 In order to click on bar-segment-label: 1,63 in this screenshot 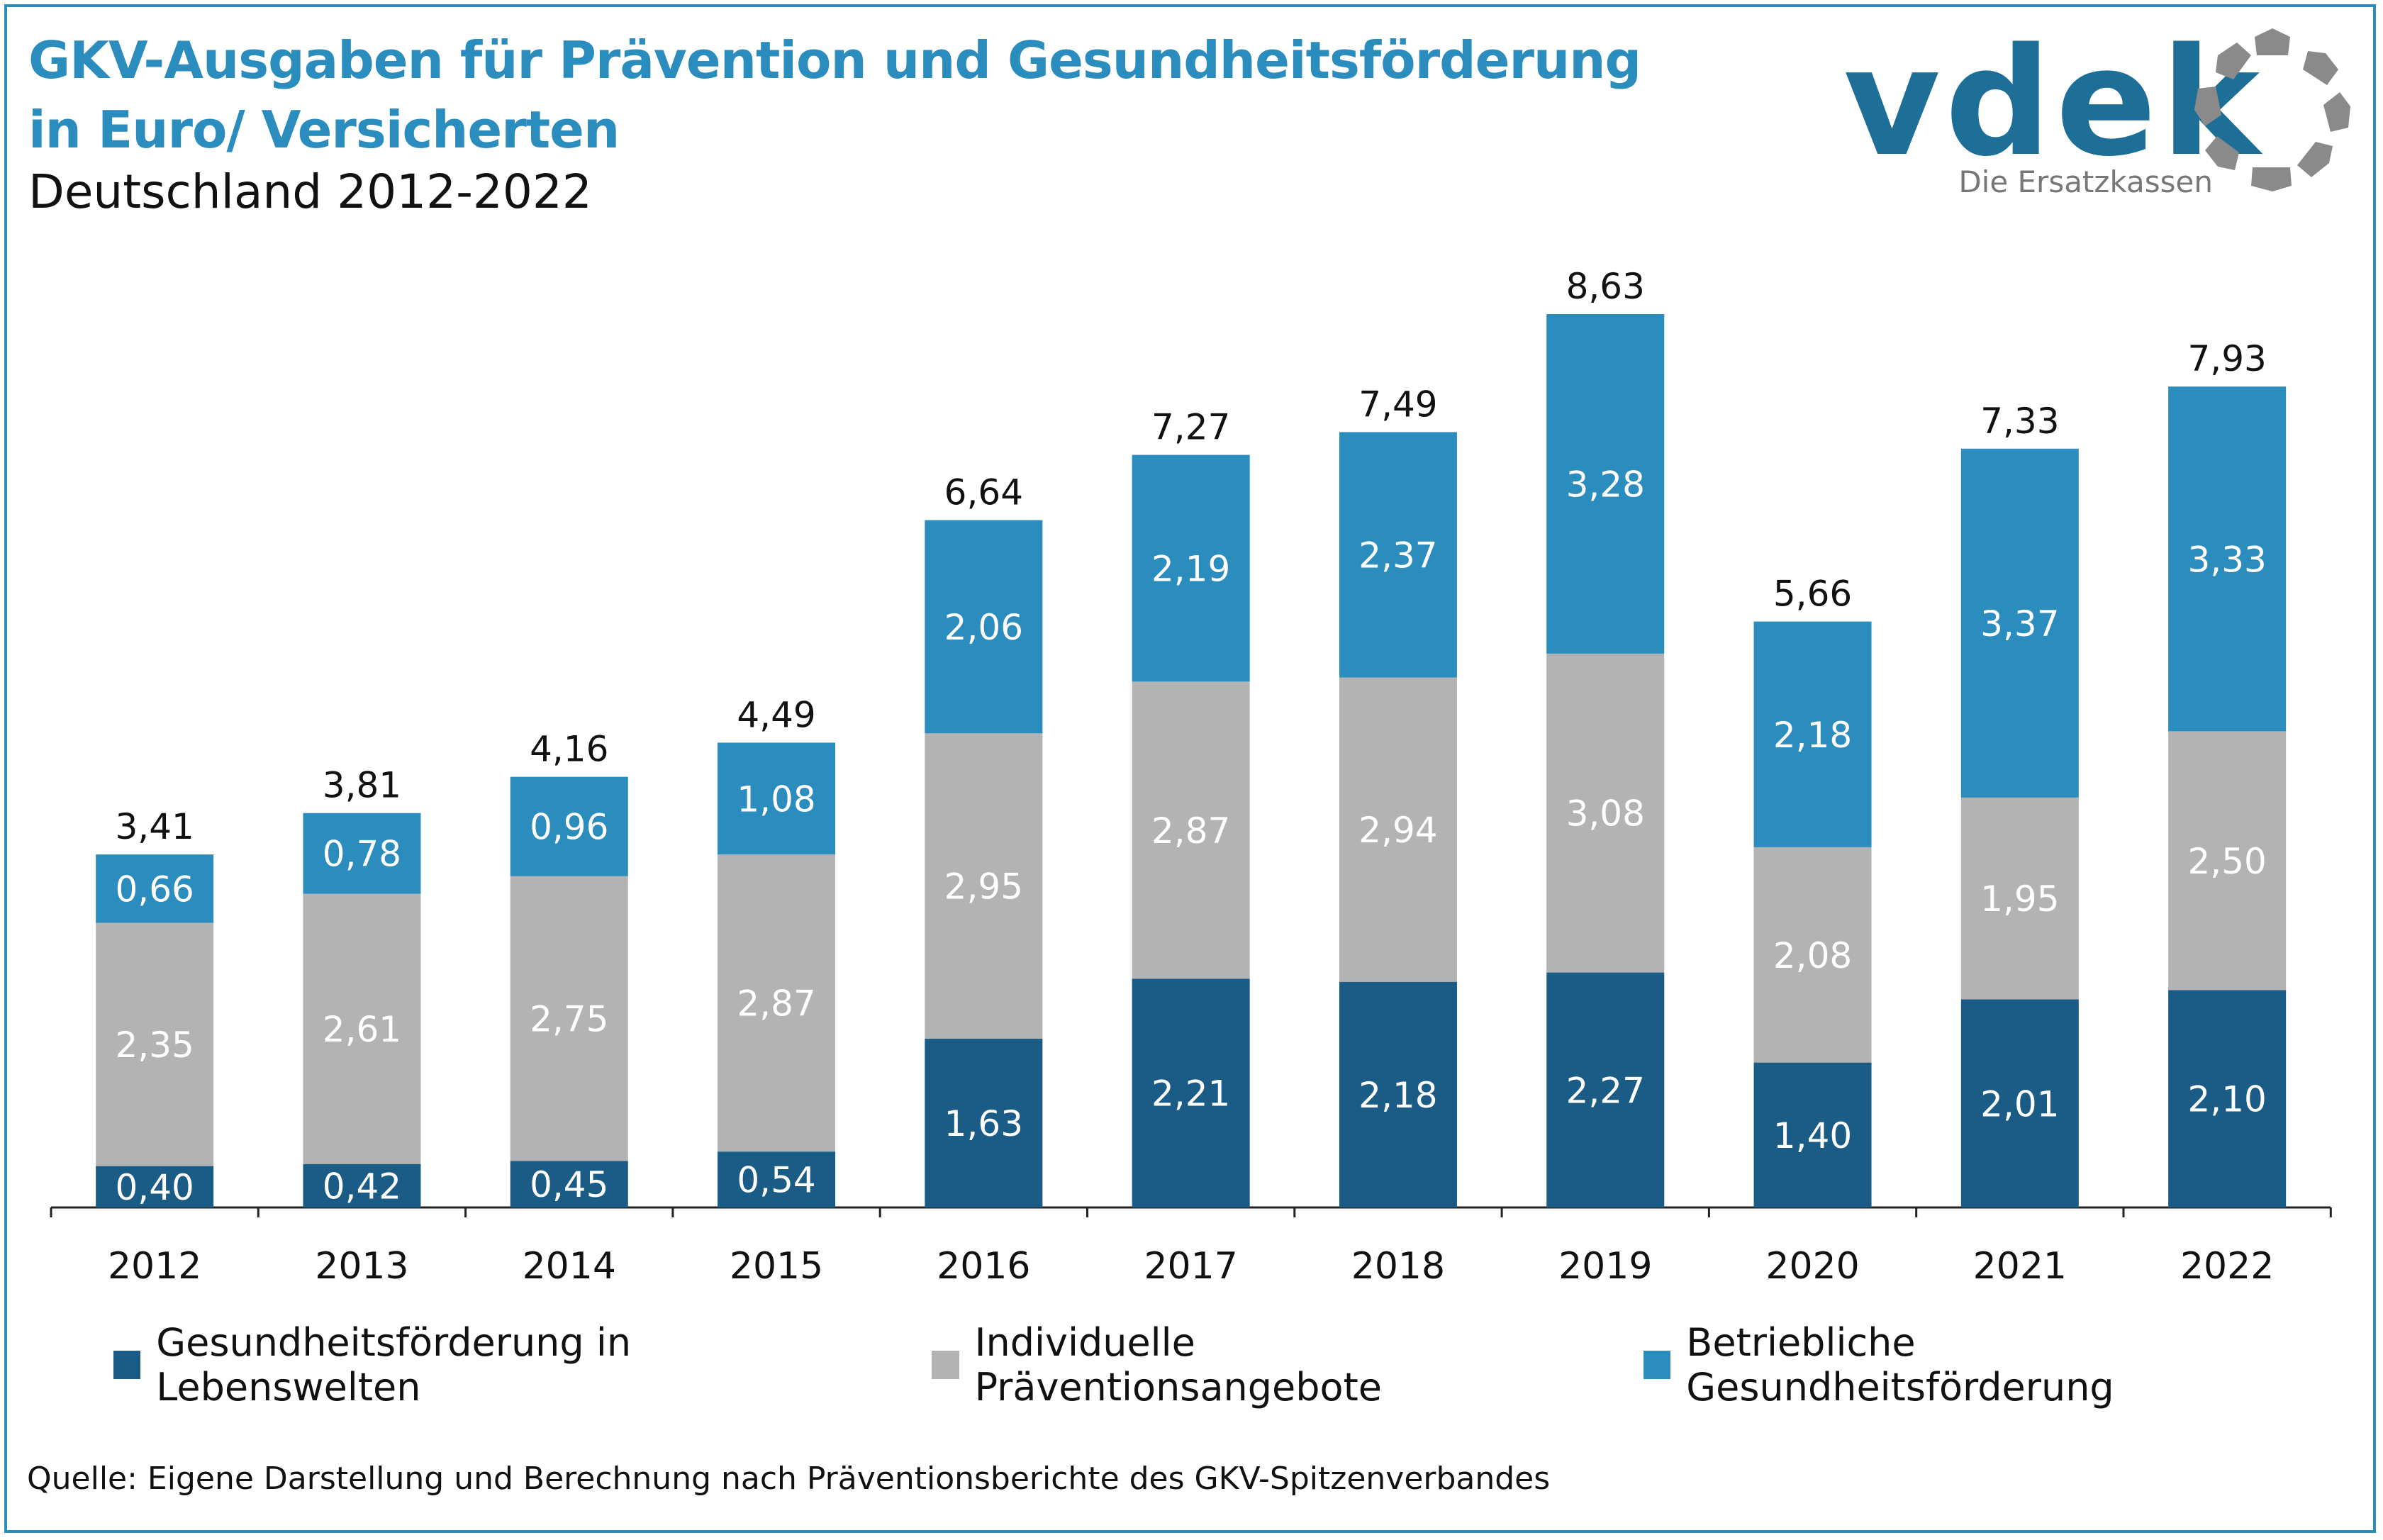, I will do `click(983, 1123)`.